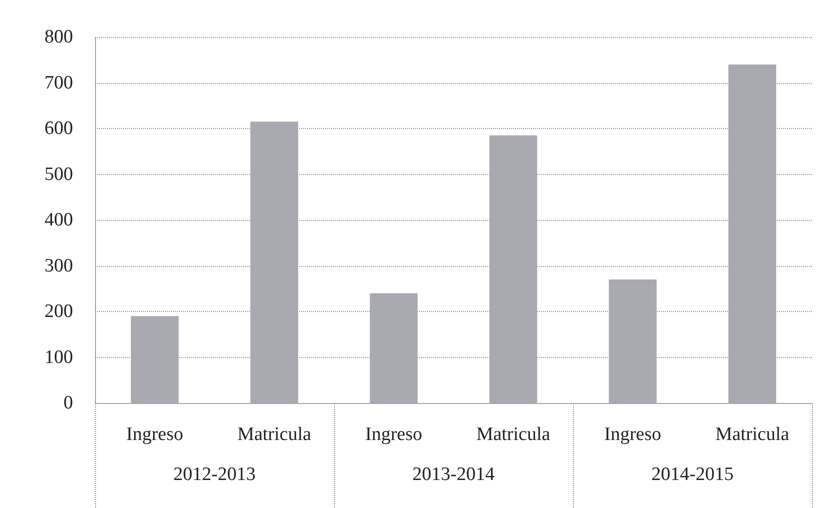 This screenshot has width=835, height=508. Describe the element at coordinates (58, 174) in the screenshot. I see `y-tick-label: 500` at that location.